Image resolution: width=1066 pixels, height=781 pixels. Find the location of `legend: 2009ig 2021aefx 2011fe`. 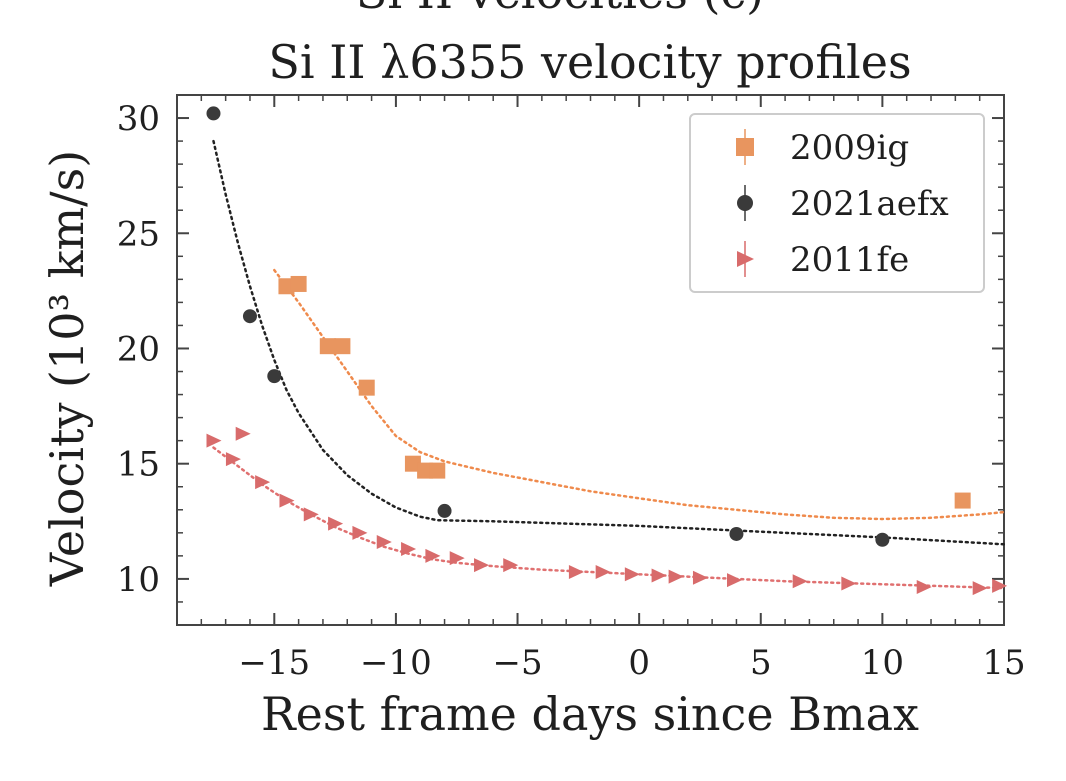

legend: 2009ig 2021aefx 2011fe is located at coordinates (837, 203).